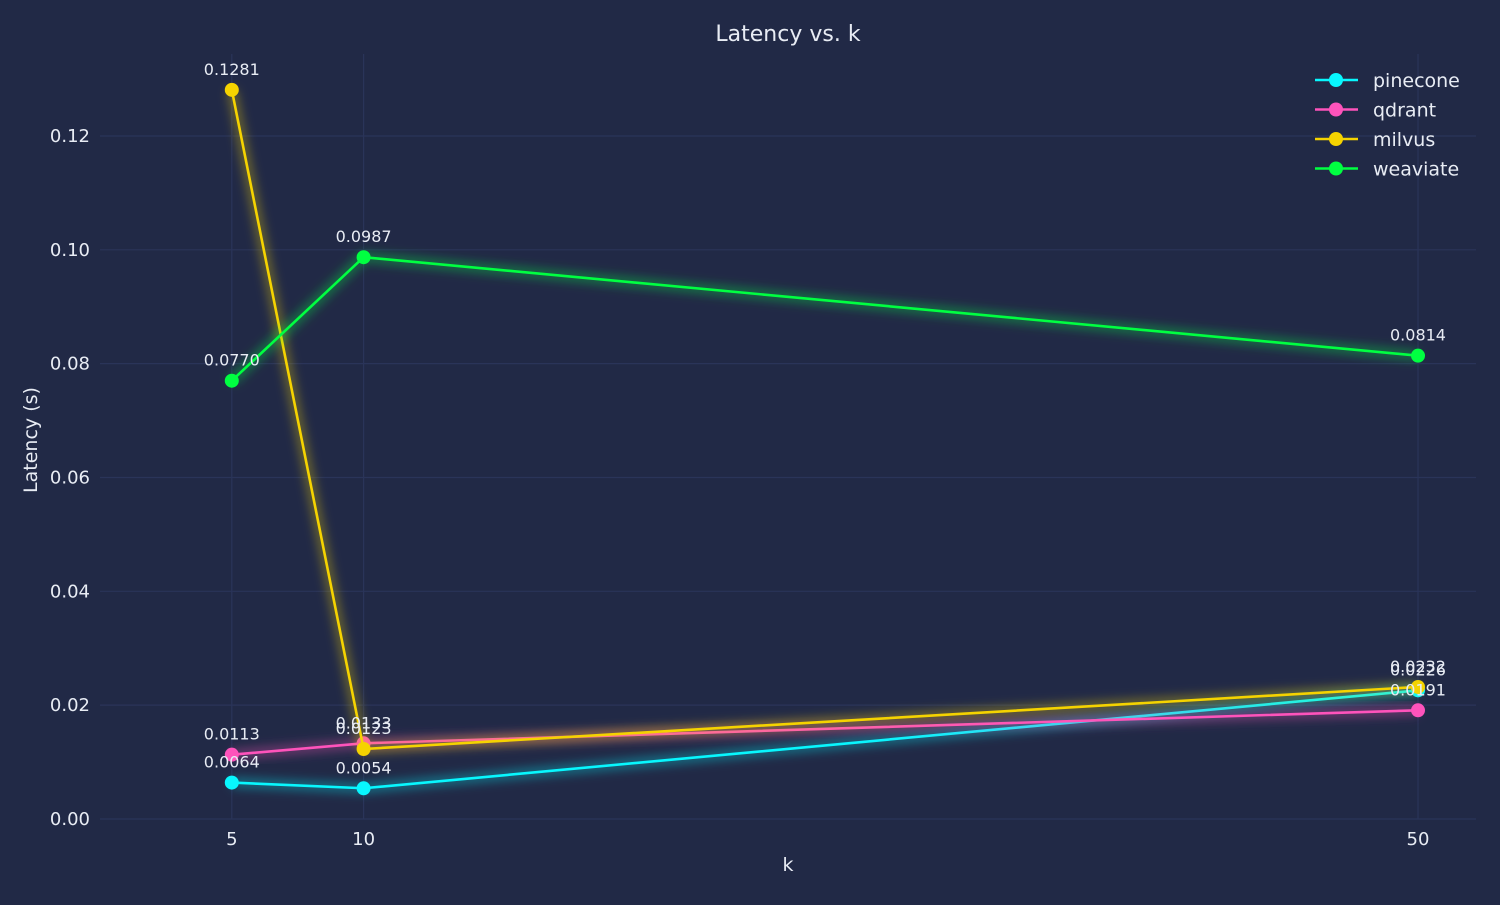  Describe the element at coordinates (787, 865) in the screenshot. I see `x-axis-label: k` at that location.